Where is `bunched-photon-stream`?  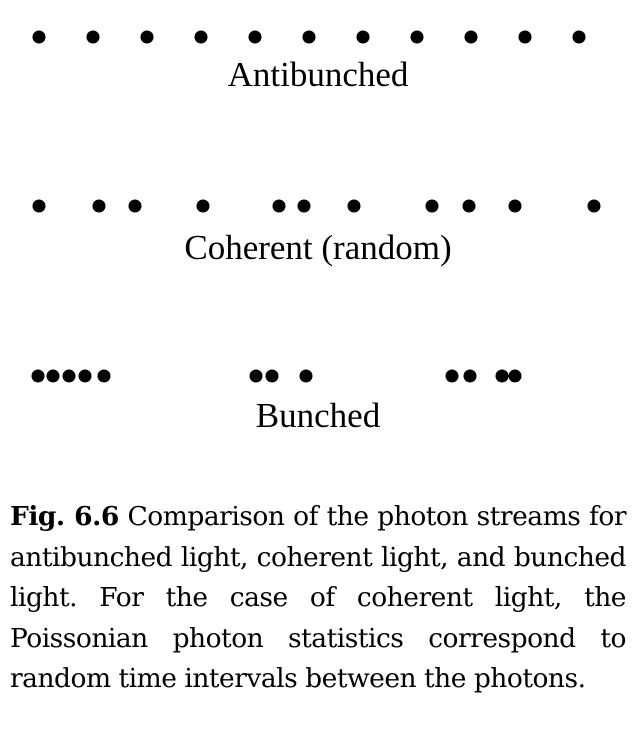 bunched-photon-stream is located at coordinates (276, 376).